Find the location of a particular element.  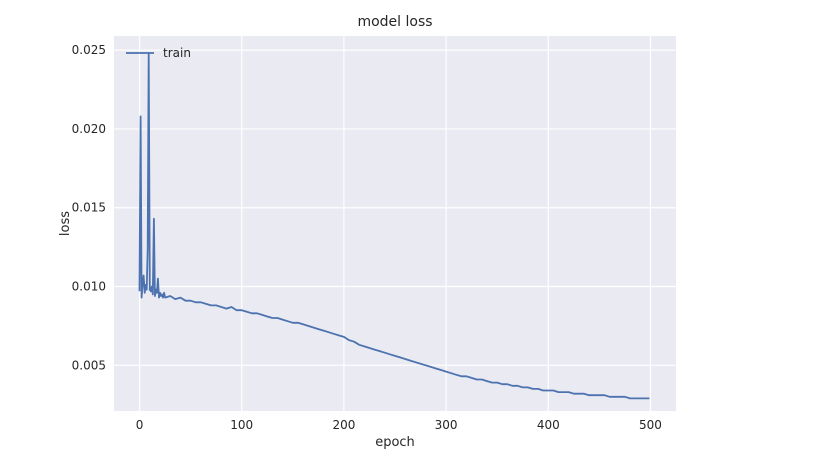

y-tick-label: 0.020 is located at coordinates (89, 129).